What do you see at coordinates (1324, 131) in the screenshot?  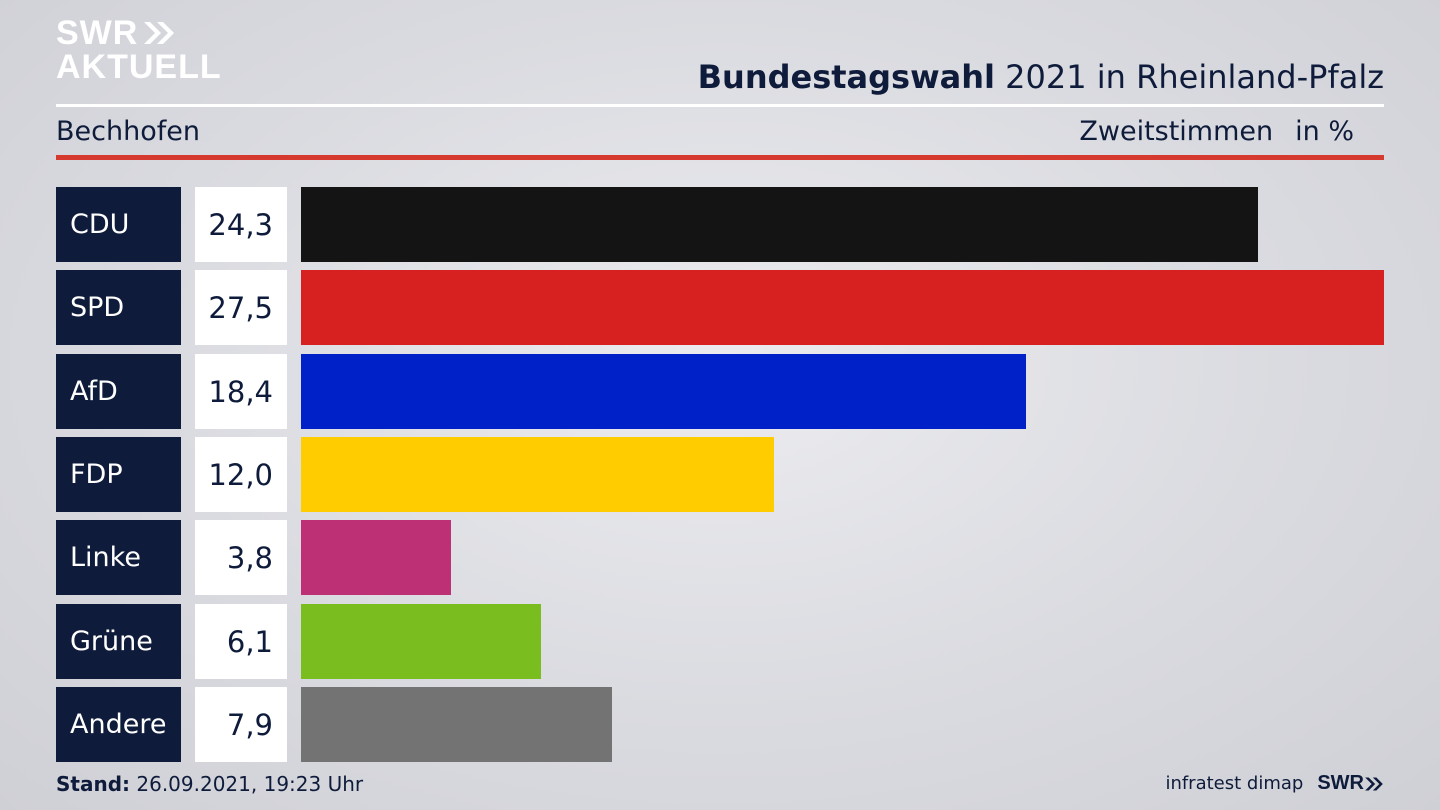 I see `unit-label: in %` at bounding box center [1324, 131].